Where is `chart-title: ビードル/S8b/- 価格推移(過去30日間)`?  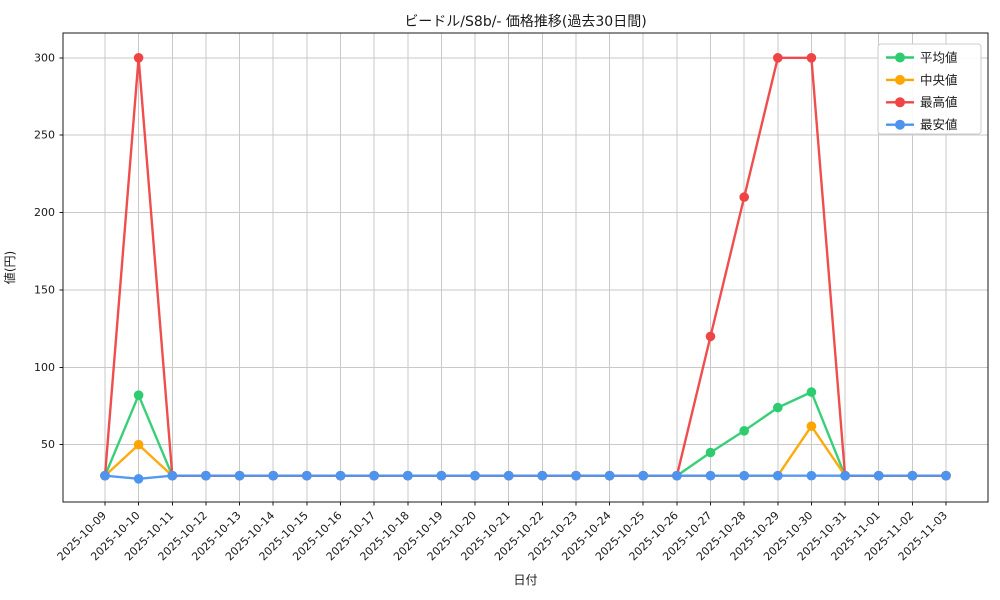
chart-title: ビードル/S8b/- 価格推移(過去30日間) is located at coordinates (525, 22).